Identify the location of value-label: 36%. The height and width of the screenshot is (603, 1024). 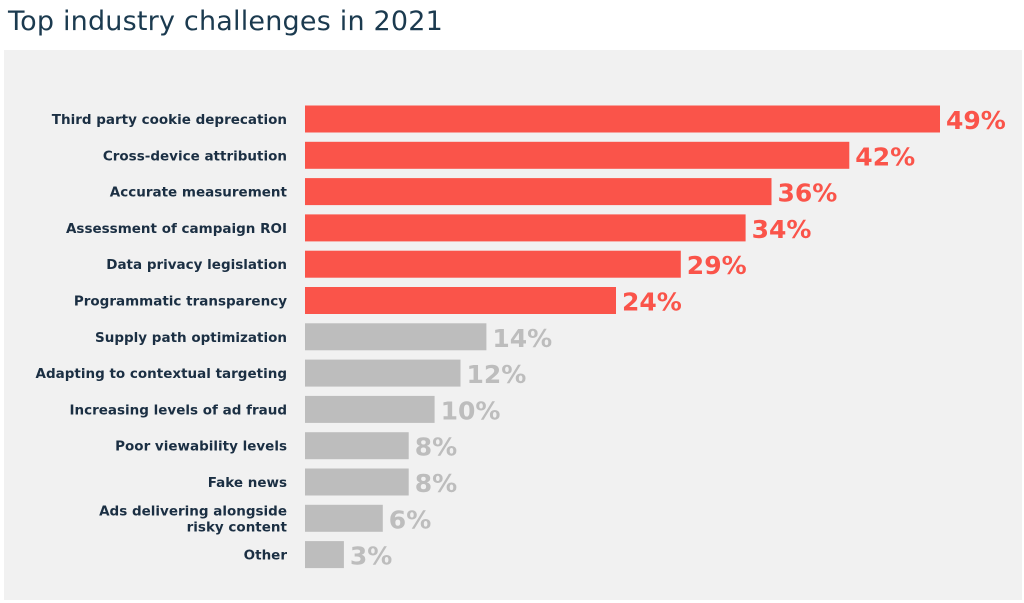
(808, 193).